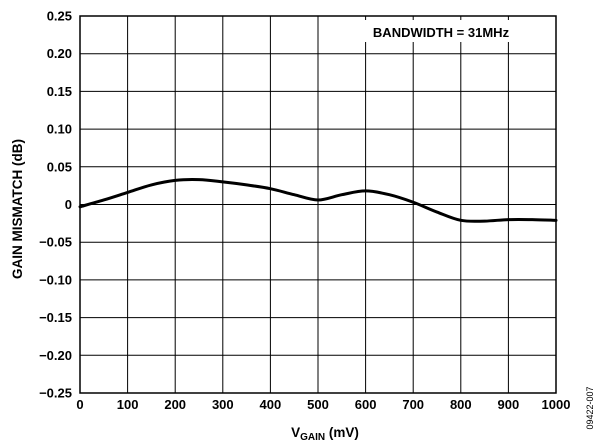 This screenshot has height=444, width=599. What do you see at coordinates (79, 404) in the screenshot?
I see `x-tick-label: 0` at bounding box center [79, 404].